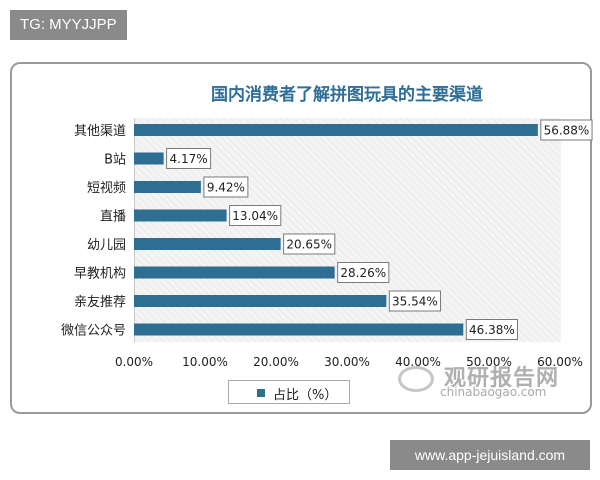 The image size is (600, 480). What do you see at coordinates (347, 95) in the screenshot?
I see `chart-title: 国内消费者了解拼图玩具的主要渠道` at bounding box center [347, 95].